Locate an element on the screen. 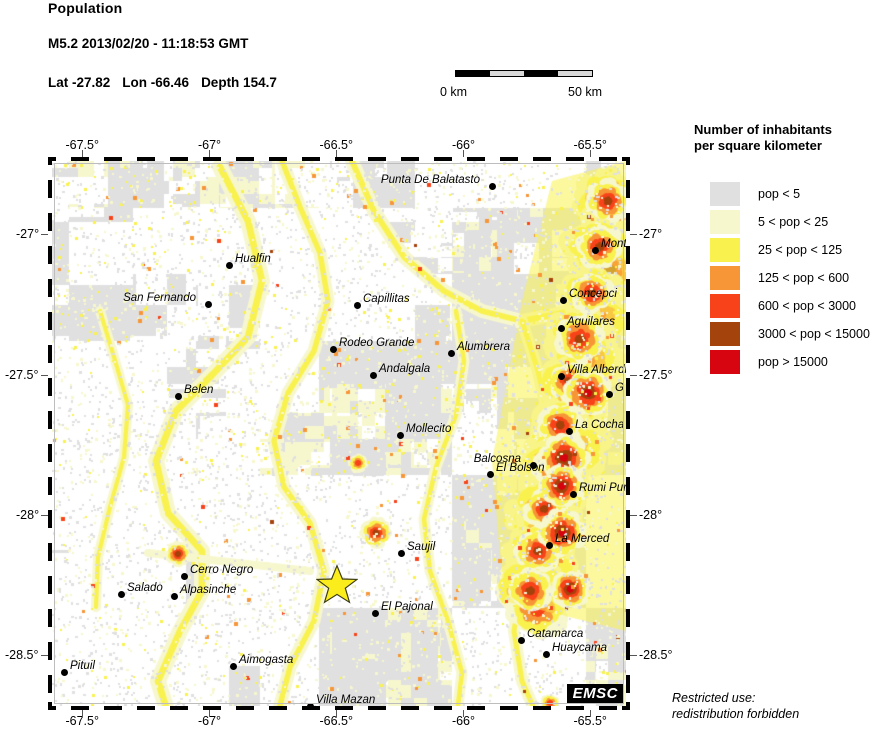  scale-bar-max-label: 50 km is located at coordinates (585, 92).